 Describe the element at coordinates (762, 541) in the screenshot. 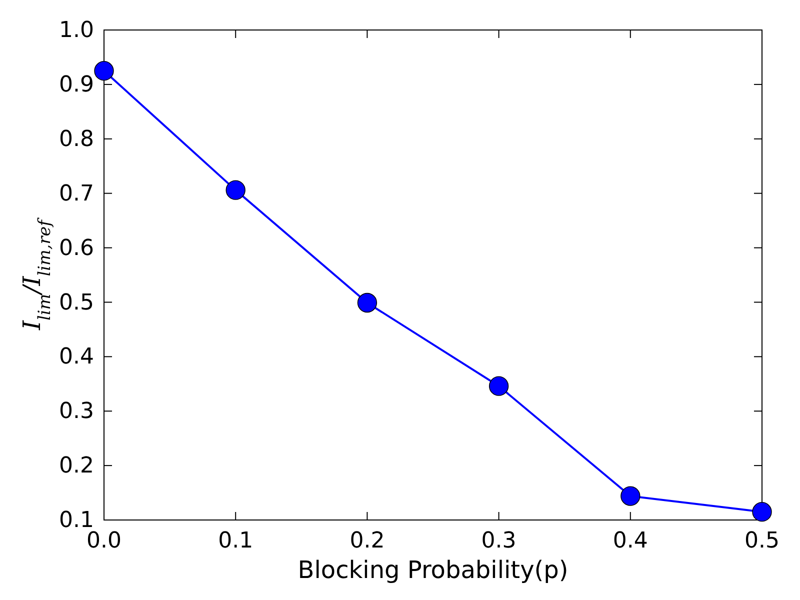

I see `x-tick-label: 0.5` at that location.